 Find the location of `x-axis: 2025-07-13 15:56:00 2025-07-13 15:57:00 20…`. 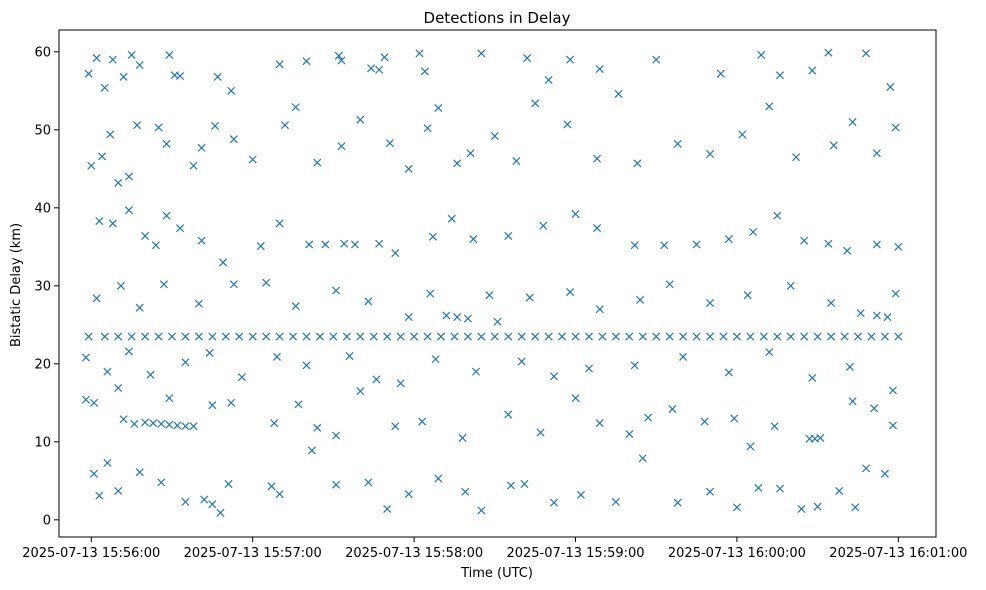

x-axis: 2025-07-13 15:56:00 2025-07-13 15:57:00 20… is located at coordinates (494, 549).